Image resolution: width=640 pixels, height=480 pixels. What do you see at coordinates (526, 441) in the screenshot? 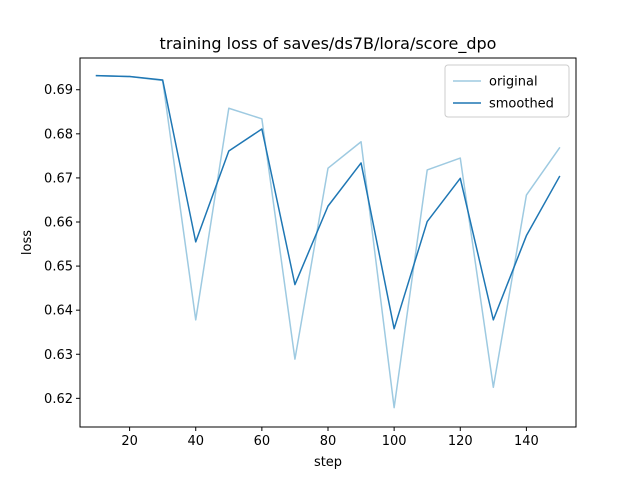
I see `x-tick-label: 140` at bounding box center [526, 441].